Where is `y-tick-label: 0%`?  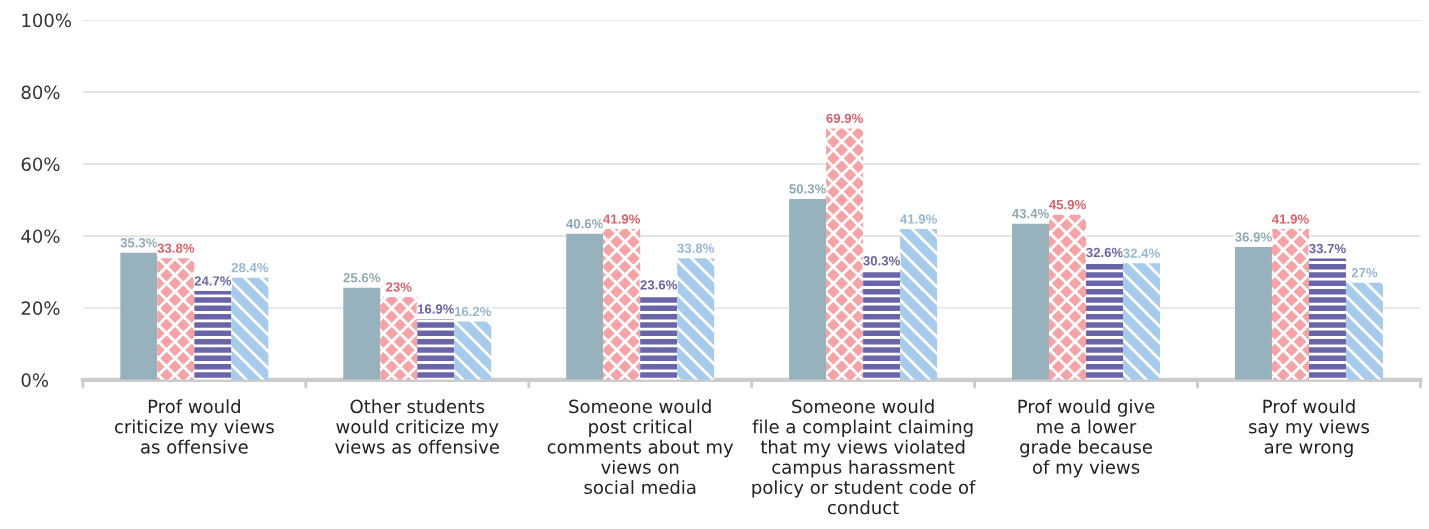 y-tick-label: 0% is located at coordinates (35, 380).